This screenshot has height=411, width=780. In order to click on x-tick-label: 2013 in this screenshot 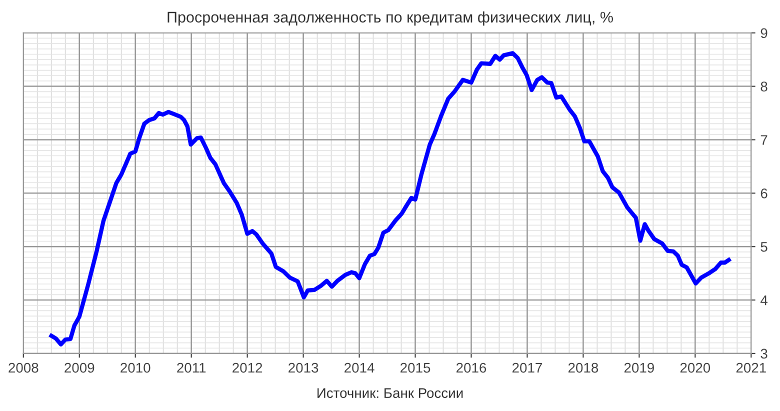, I will do `click(303, 367)`.